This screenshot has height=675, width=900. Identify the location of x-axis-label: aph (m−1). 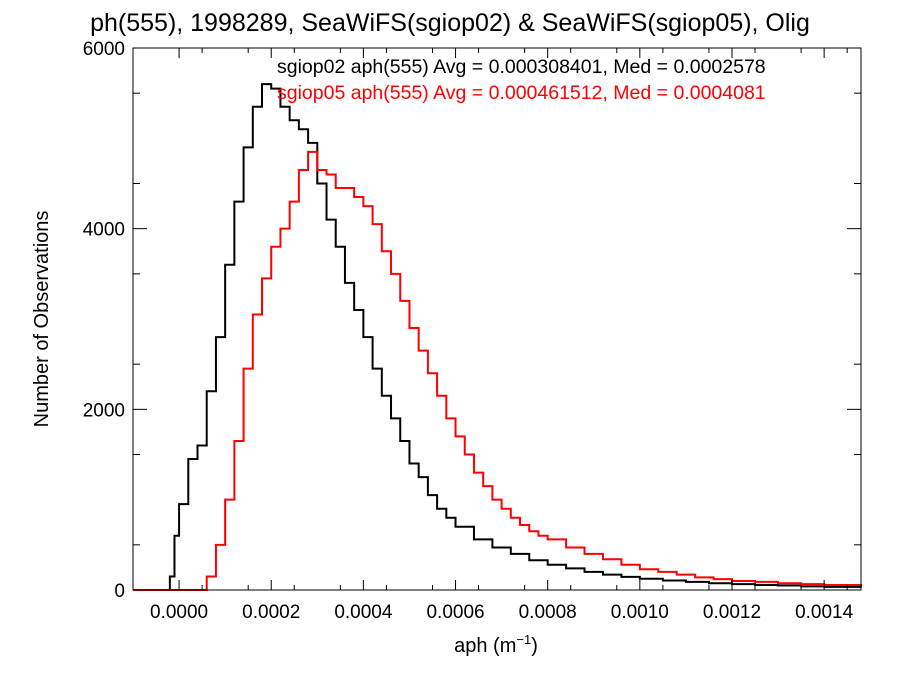
(496, 644).